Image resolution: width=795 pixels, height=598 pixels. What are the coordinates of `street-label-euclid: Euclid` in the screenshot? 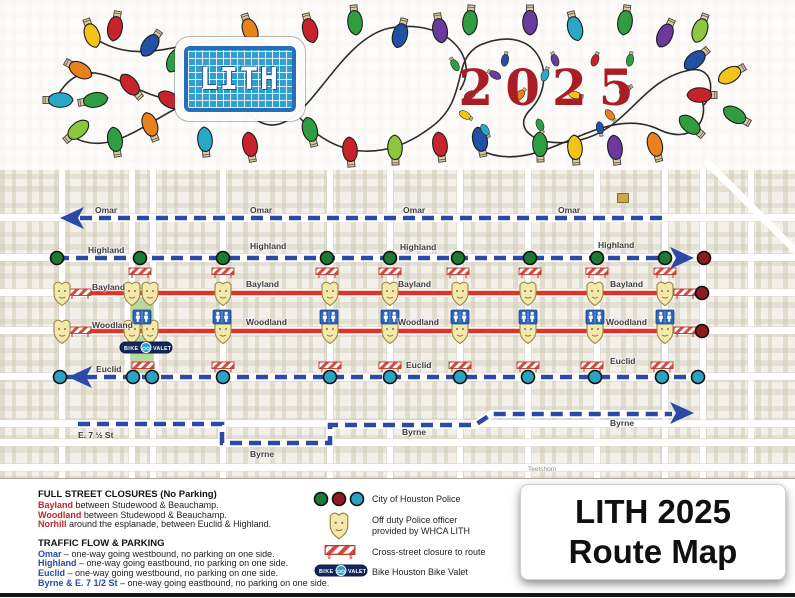 It's located at (419, 365).